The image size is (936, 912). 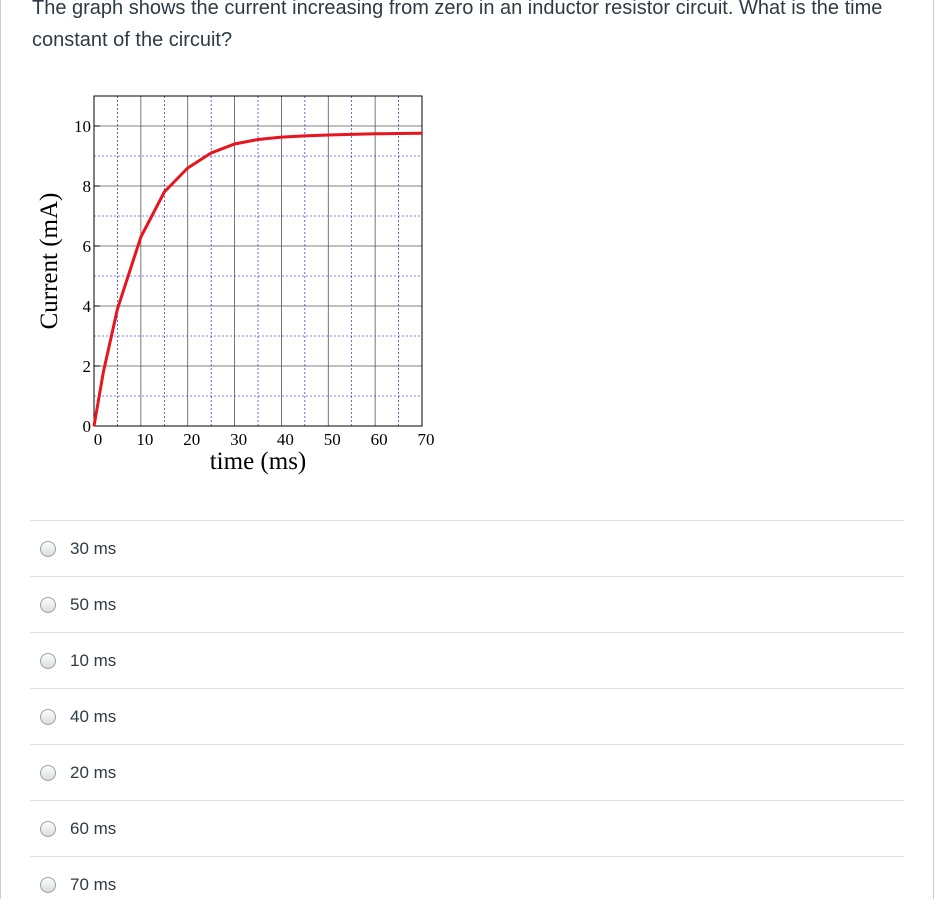 What do you see at coordinates (98, 439) in the screenshot?
I see `x-tick-label: 0` at bounding box center [98, 439].